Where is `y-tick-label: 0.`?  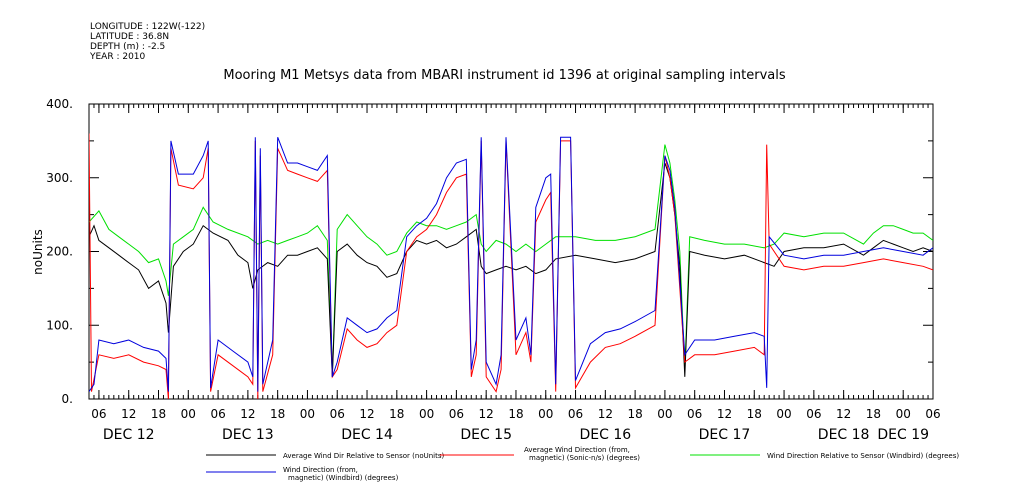
y-tick-label: 0. is located at coordinates (67, 399).